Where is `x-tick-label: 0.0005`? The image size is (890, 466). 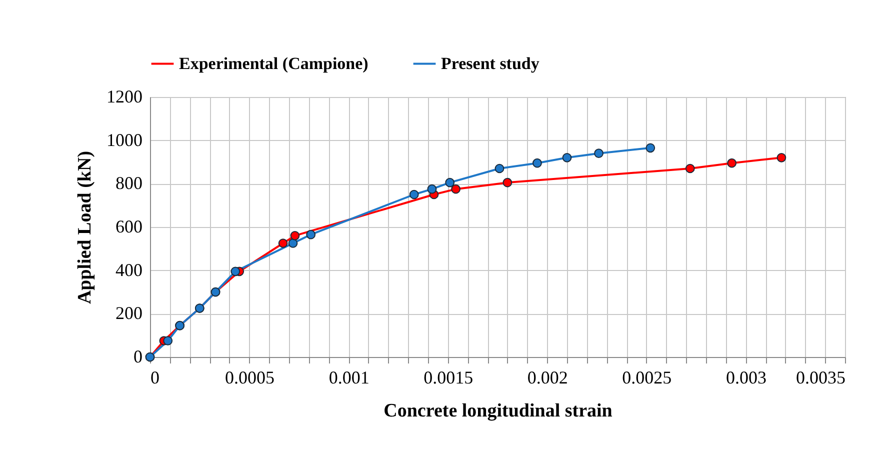
x-tick-label: 0.0005 is located at coordinates (250, 378).